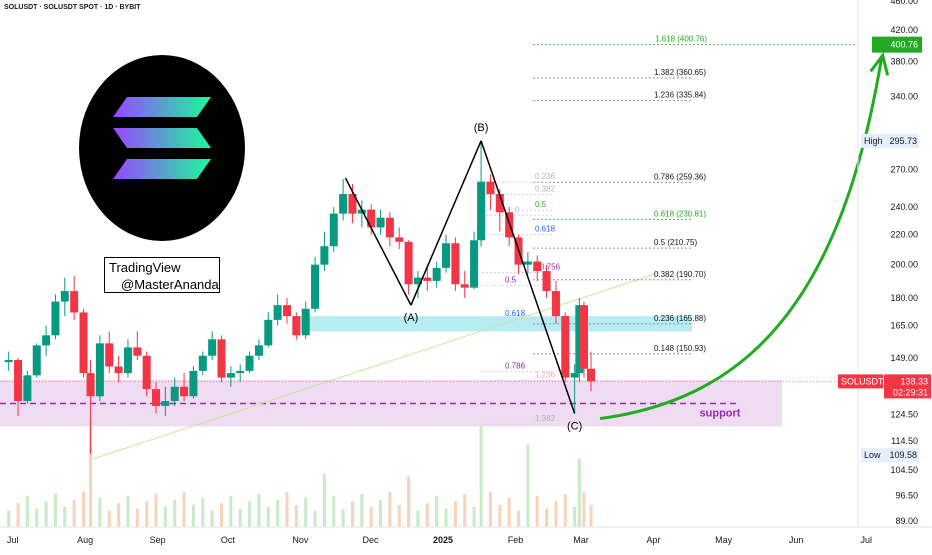 This screenshot has width=932, height=555. What do you see at coordinates (914, 381) in the screenshot?
I see `price-badge-value: 138.33` at bounding box center [914, 381].